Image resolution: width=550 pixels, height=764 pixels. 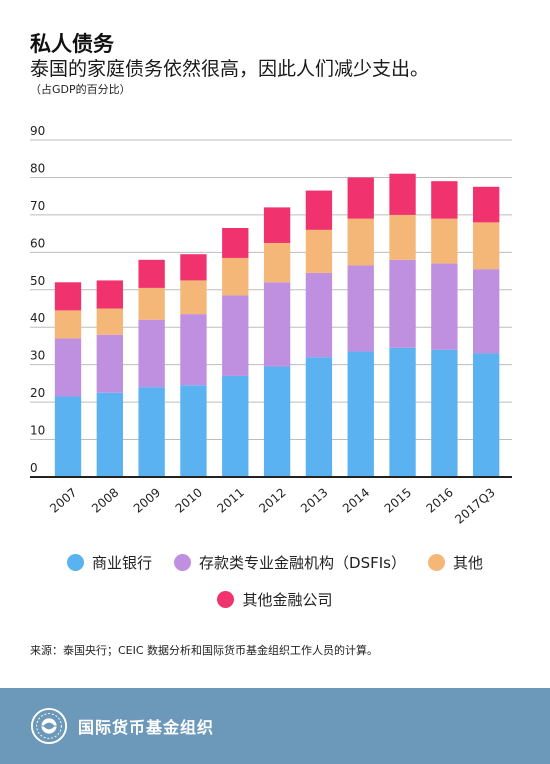 I want to click on legend-swatch-commercial-banks, so click(x=75, y=562).